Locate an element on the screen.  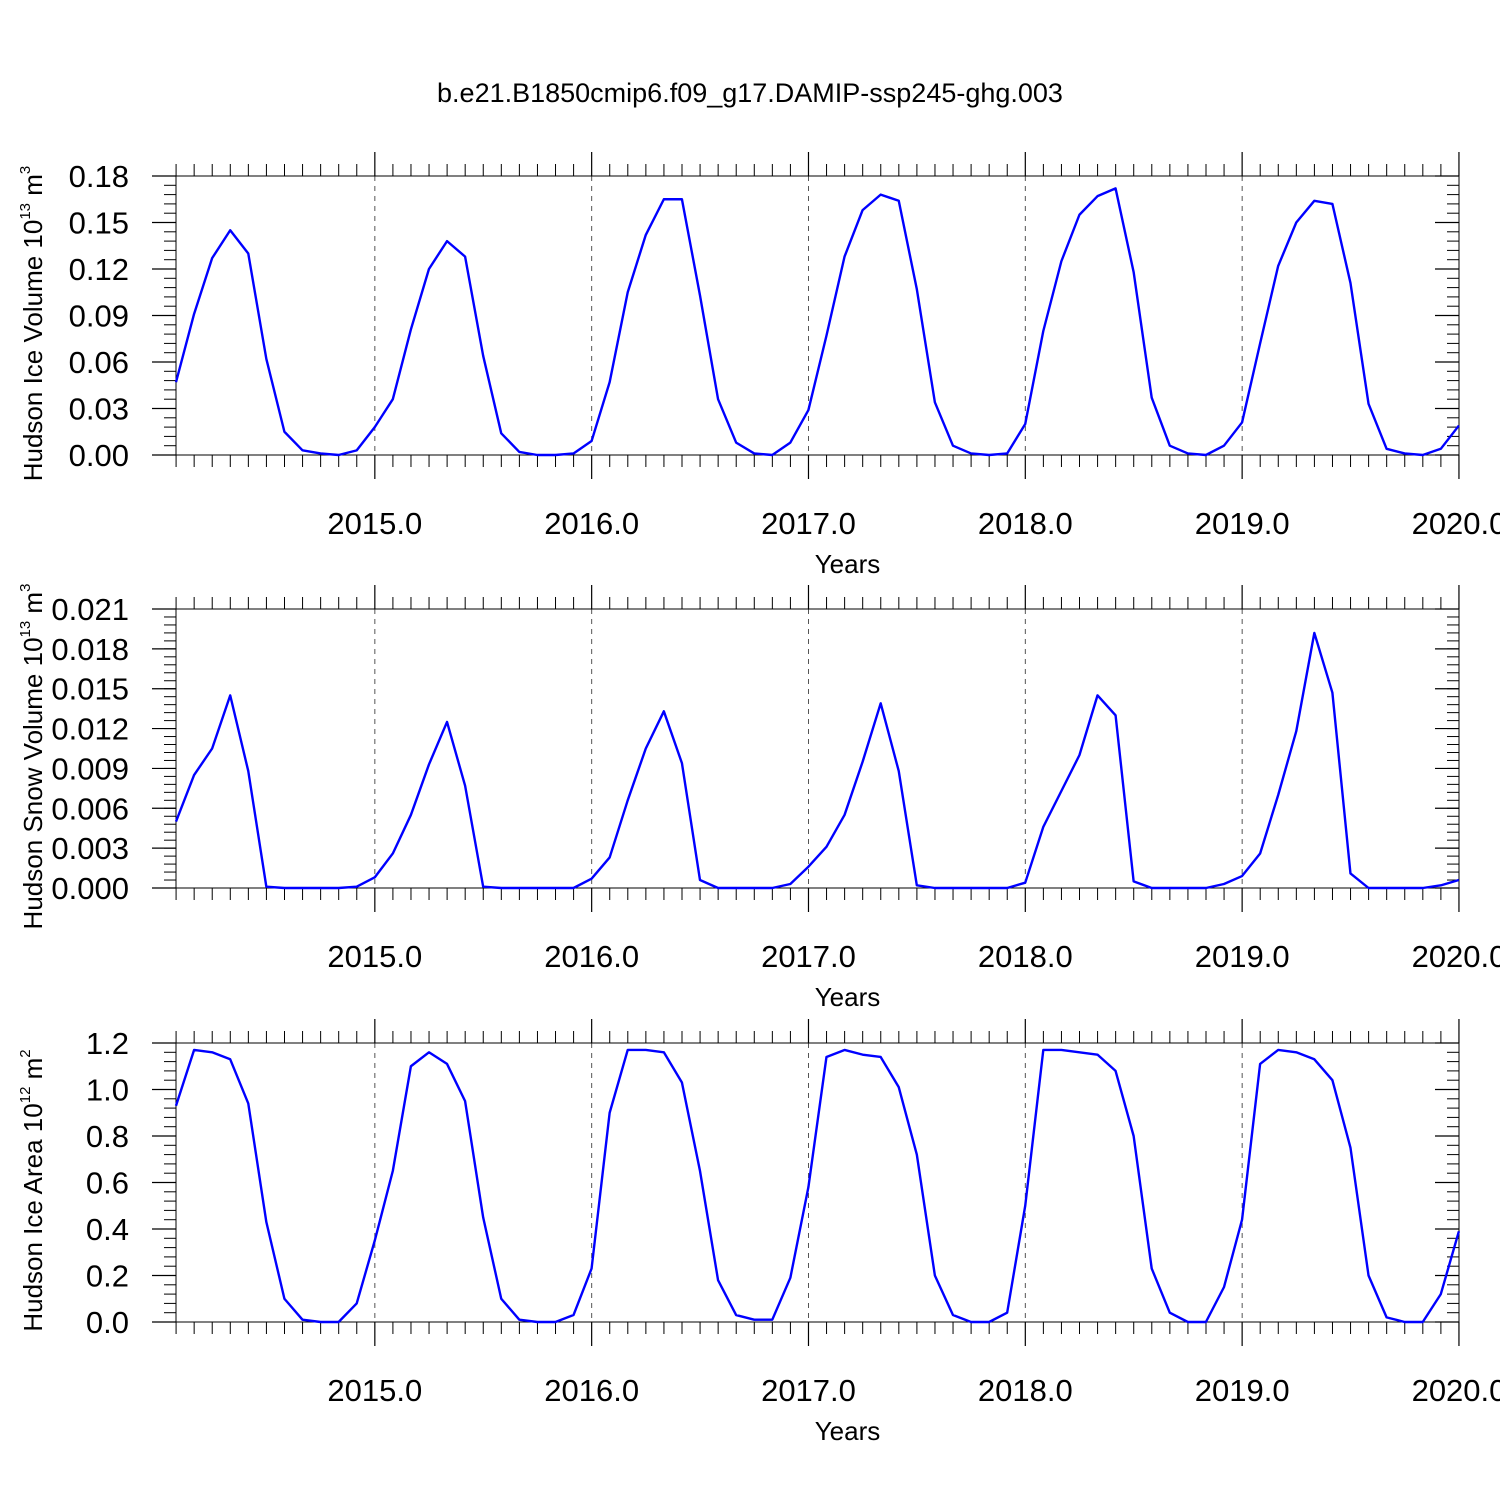
ice-area-y-tick-label: 0.0 is located at coordinates (107, 1322).